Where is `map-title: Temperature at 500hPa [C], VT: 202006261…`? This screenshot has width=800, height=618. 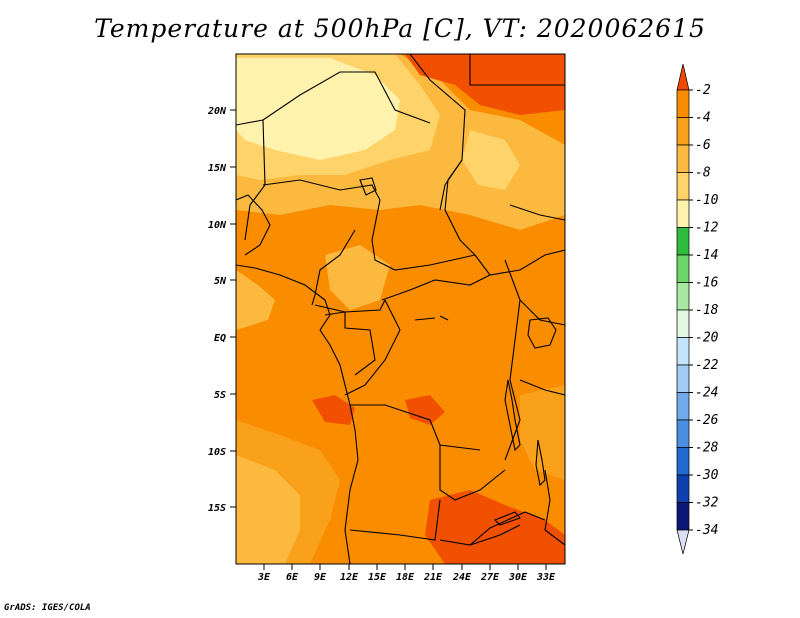
map-title: Temperature at 500hPa [C], VT: 202006261… is located at coordinates (400, 28).